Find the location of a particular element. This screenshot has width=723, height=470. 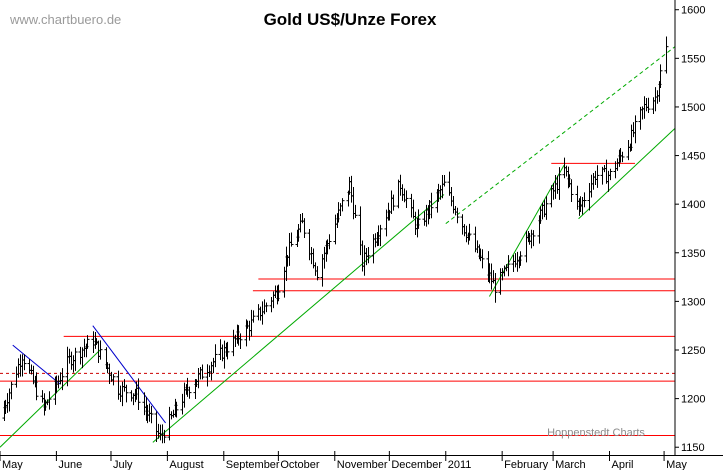

chart-credit: Hoppenstedt Charts is located at coordinates (596, 433).